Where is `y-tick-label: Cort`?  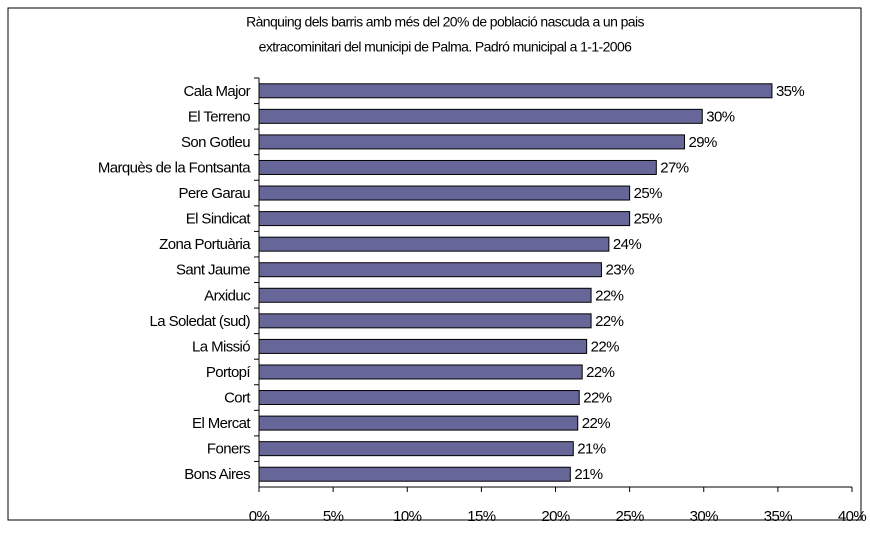
y-tick-label: Cort is located at coordinates (237, 398).